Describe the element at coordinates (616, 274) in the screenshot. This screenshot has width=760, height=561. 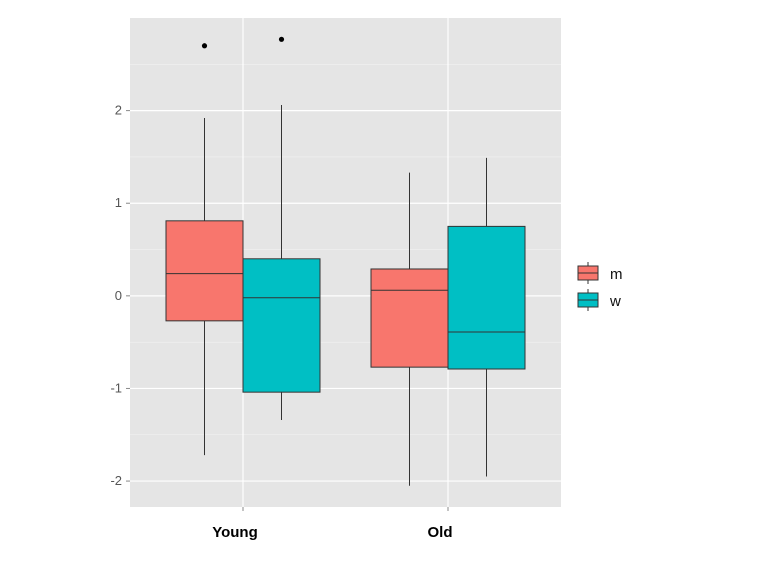
I see `legend-label: m` at that location.